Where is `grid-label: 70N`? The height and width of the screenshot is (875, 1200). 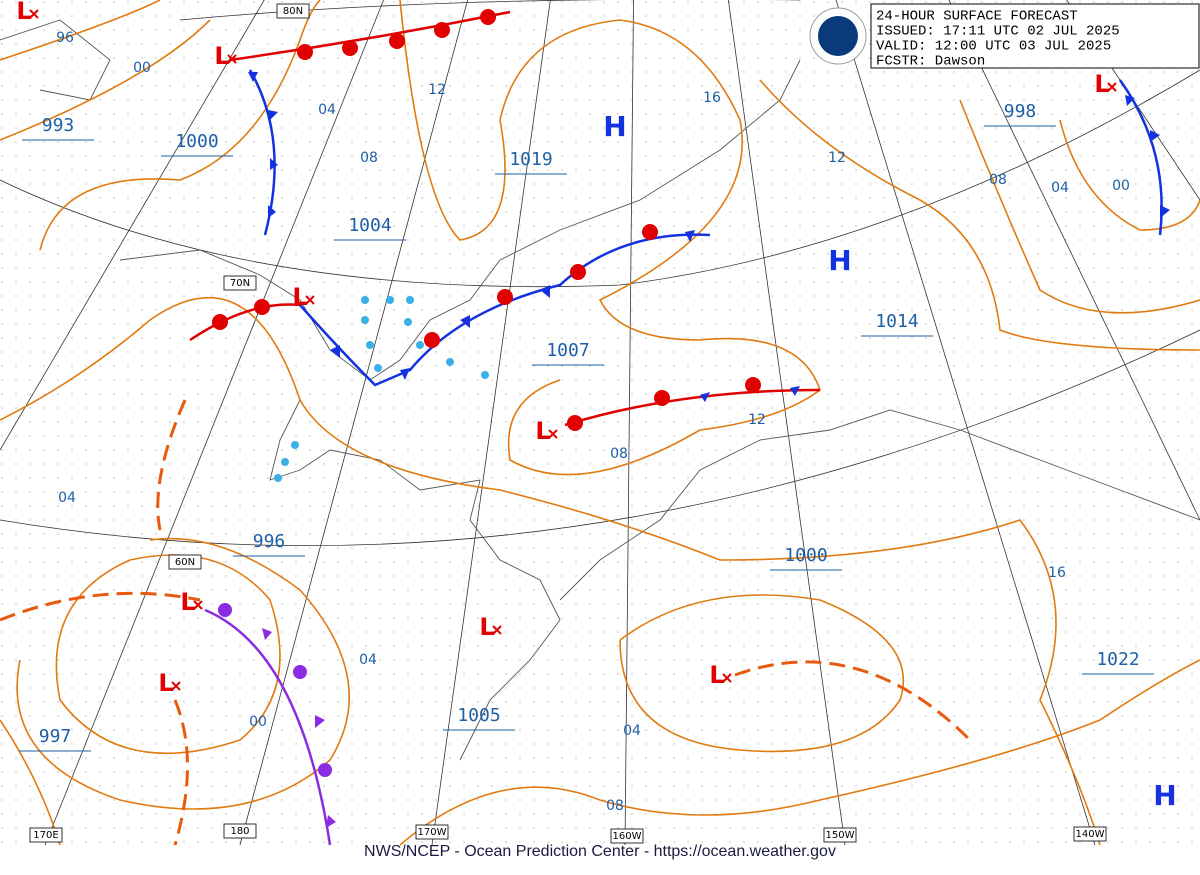
grid-label: 70N is located at coordinates (240, 283).